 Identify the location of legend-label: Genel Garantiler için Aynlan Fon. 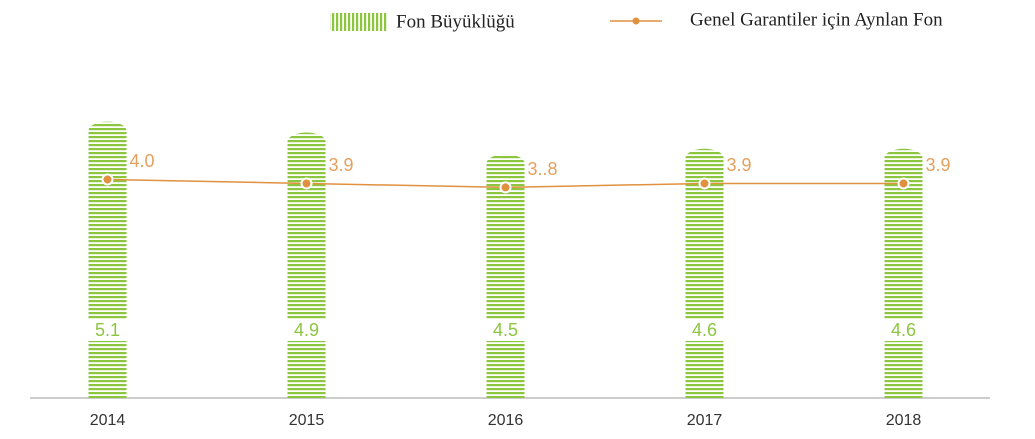
(816, 19).